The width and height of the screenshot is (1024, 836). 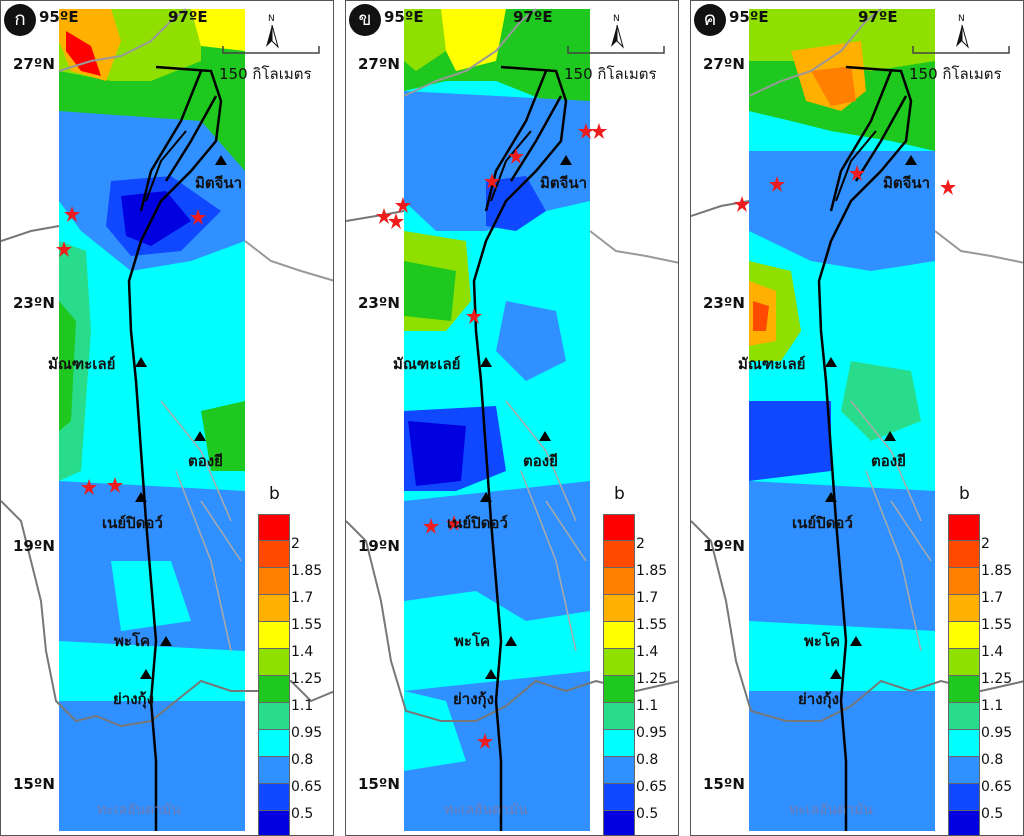 I want to click on epicenters-c, so click(x=845, y=188).